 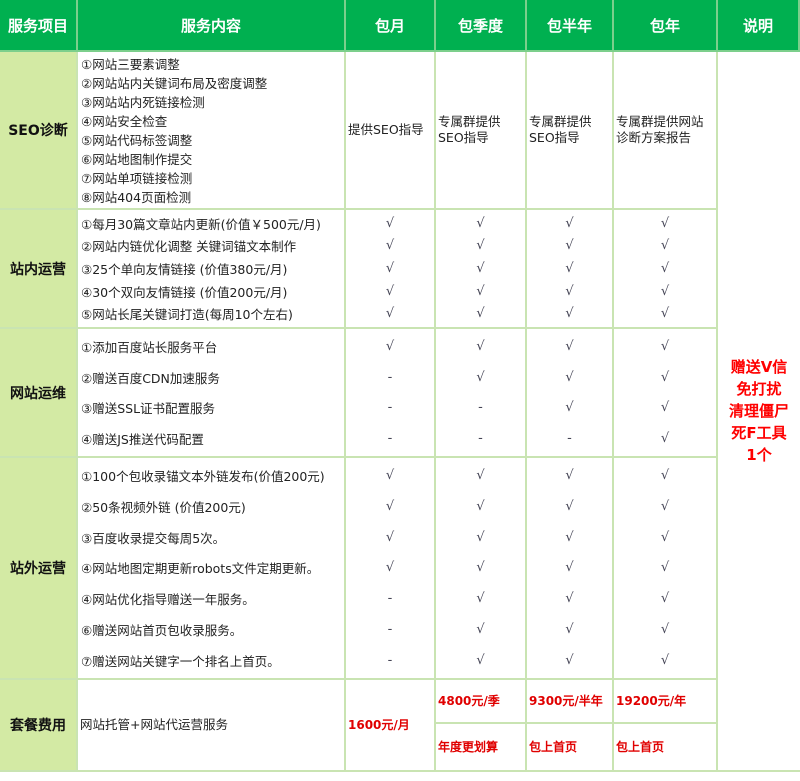 What do you see at coordinates (130, 64) in the screenshot?
I see `service-item: ①网站三要素调整` at bounding box center [130, 64].